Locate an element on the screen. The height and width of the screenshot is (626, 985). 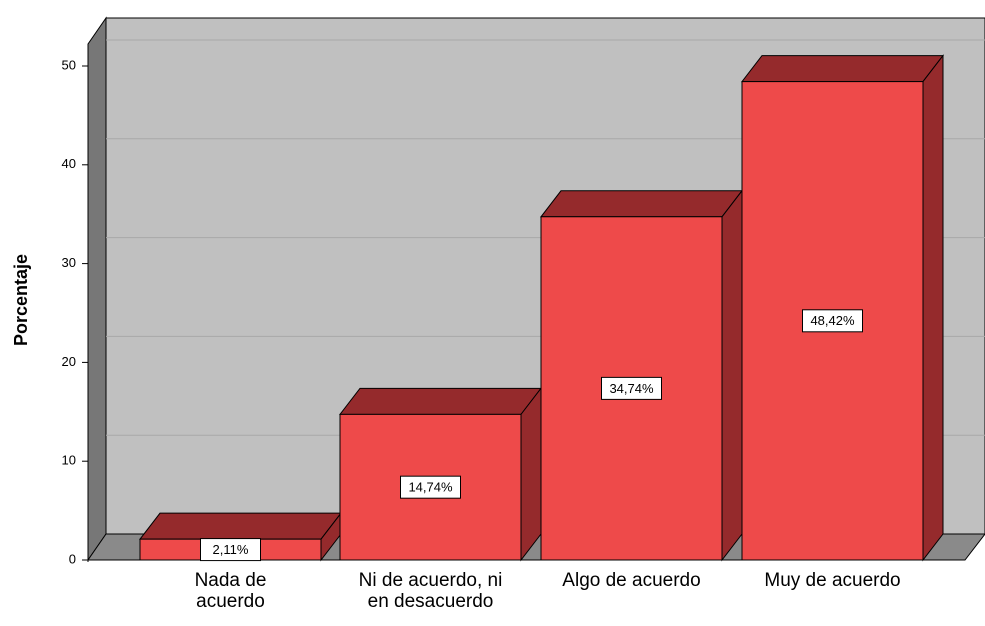
value-label: 2,11% is located at coordinates (231, 549).